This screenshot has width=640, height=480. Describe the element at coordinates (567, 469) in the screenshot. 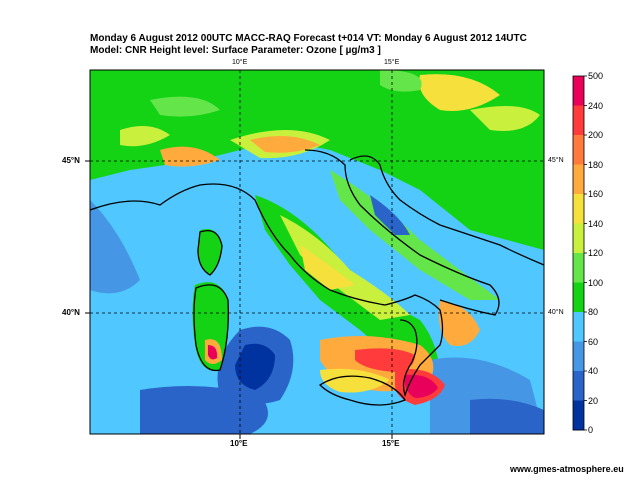

I see `credit-link: www.gmes-atmosphere.eu` at that location.